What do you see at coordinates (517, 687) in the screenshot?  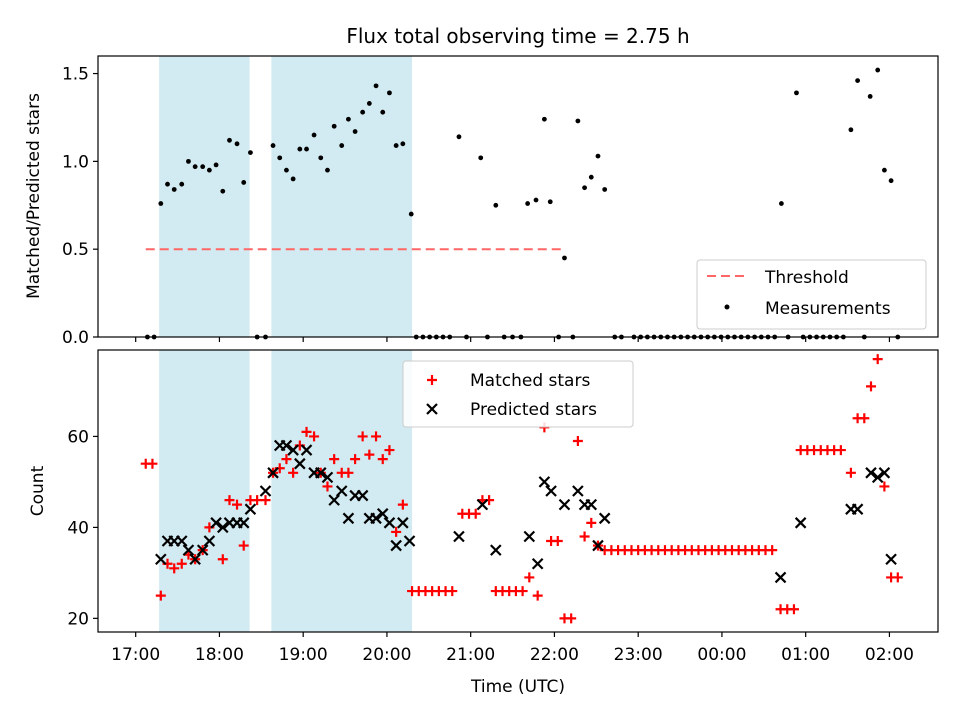 I see `x-axis-label: Time (UTC)` at bounding box center [517, 687].